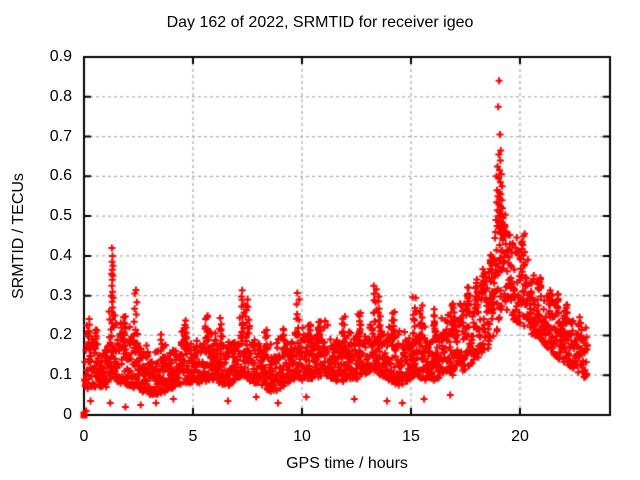 The height and width of the screenshot is (480, 640). What do you see at coordinates (60, 136) in the screenshot?
I see `y-tick-label: 0.7` at bounding box center [60, 136].